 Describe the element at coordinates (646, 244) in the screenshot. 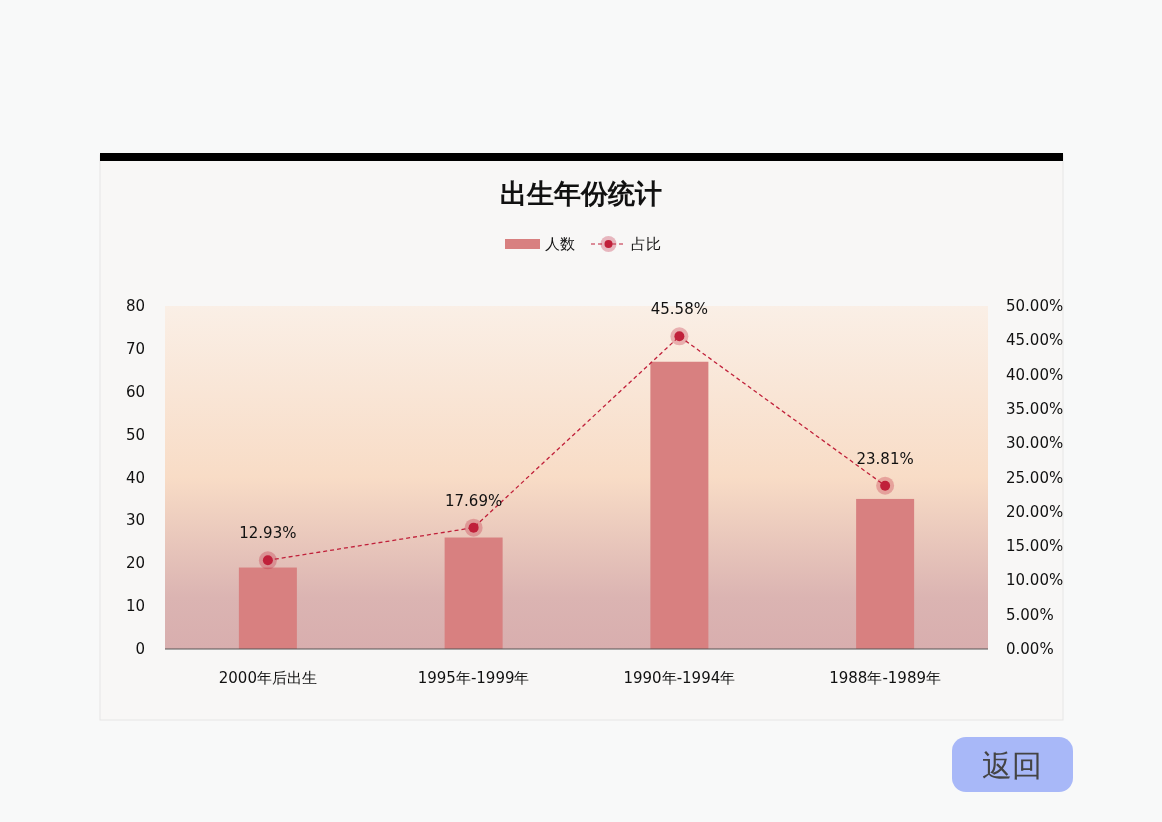

I see `legend-label: 占比` at that location.